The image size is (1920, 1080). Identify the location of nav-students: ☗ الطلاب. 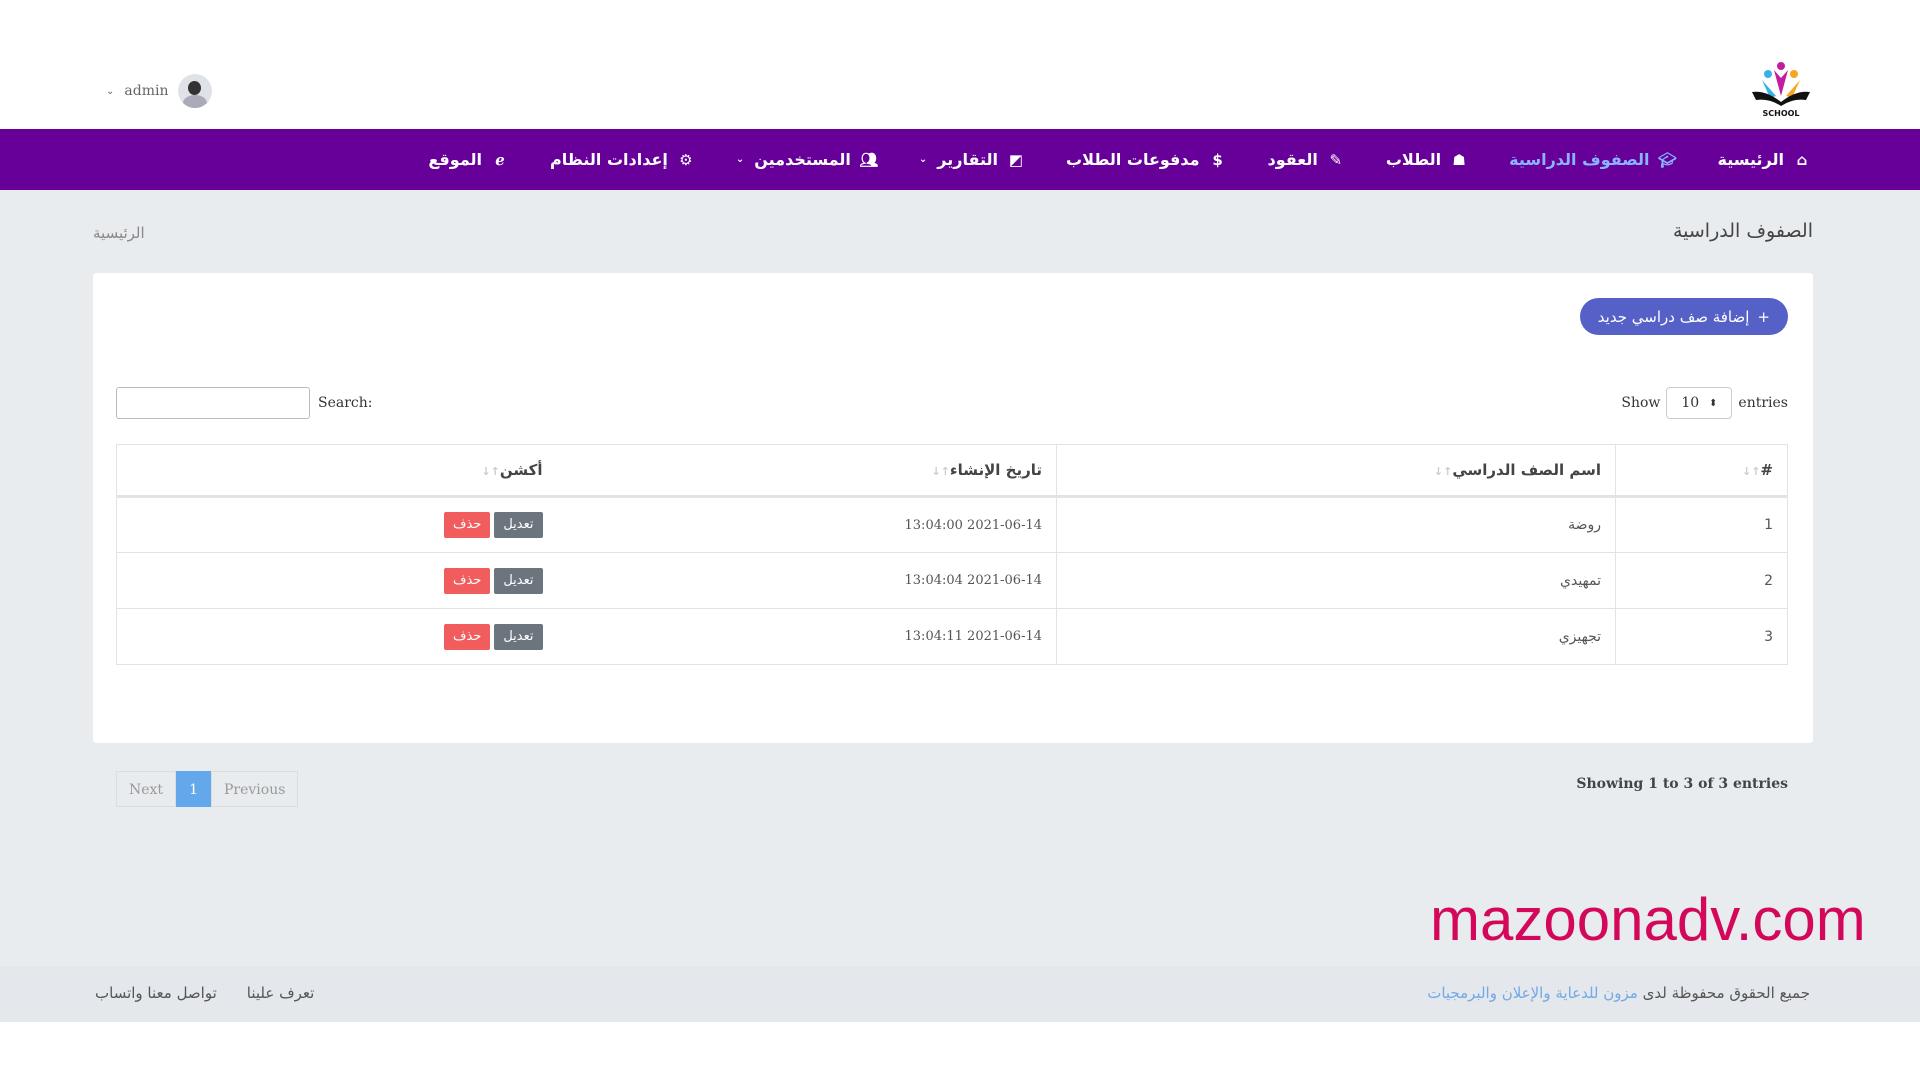
(1427, 159).